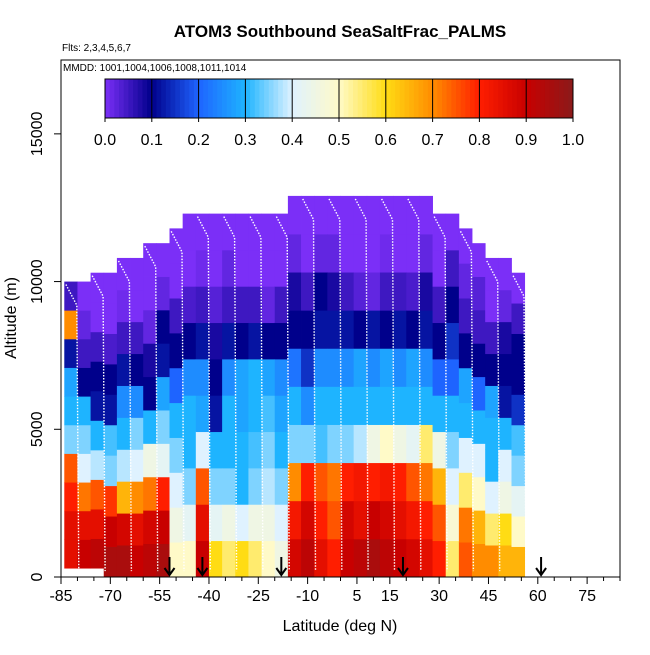  I want to click on x-axis-tick-label: -10, so click(307, 596).